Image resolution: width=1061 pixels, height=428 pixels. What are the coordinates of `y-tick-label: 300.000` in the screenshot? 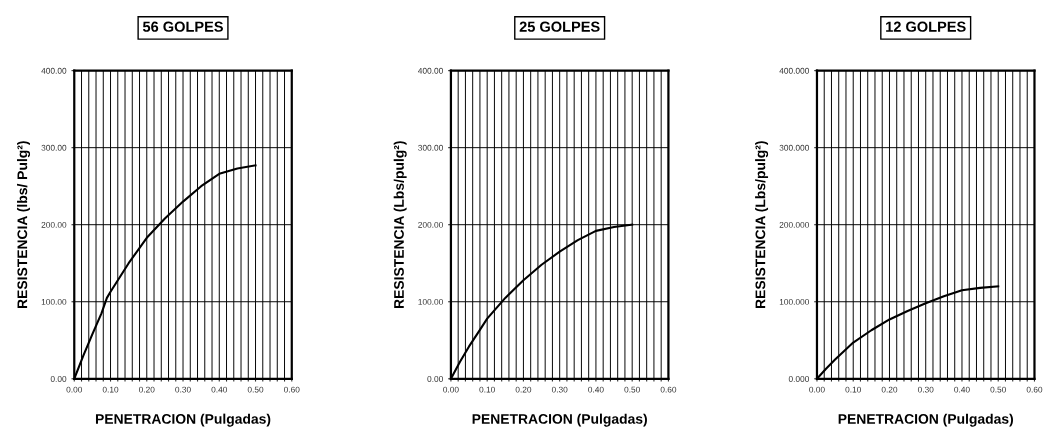 It's located at (794, 147).